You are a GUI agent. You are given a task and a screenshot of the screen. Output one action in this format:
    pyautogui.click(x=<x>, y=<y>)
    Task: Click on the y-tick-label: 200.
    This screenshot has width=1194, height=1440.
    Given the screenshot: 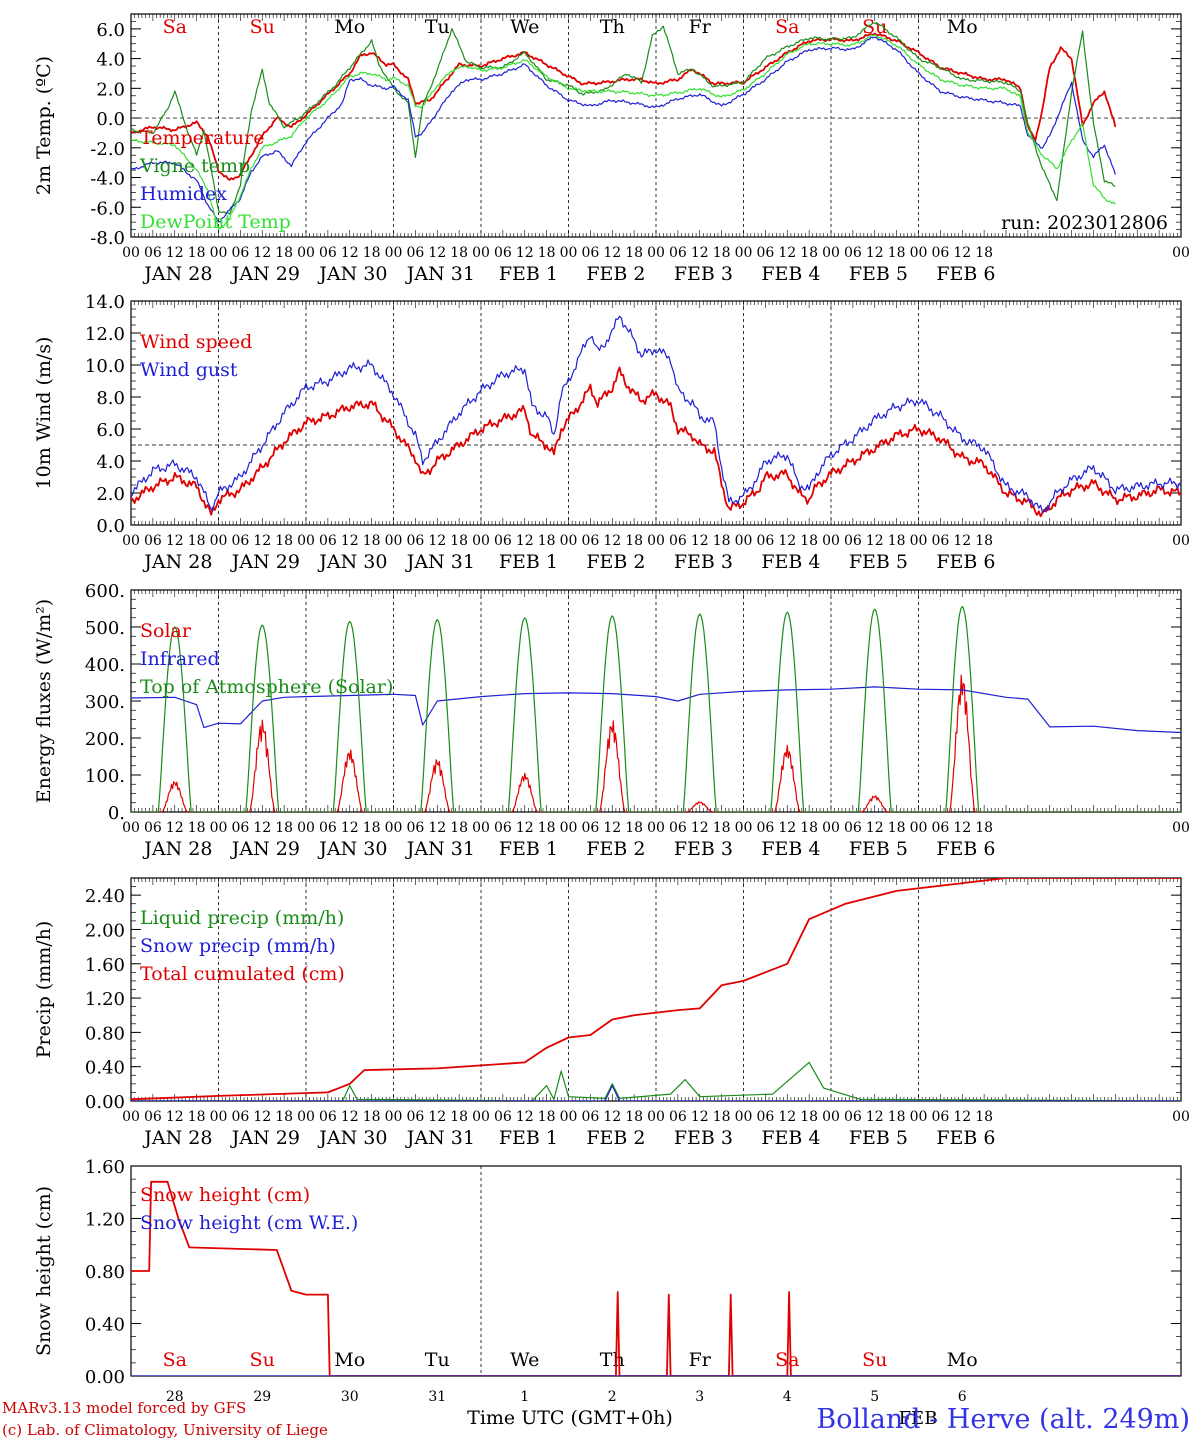 What is the action you would take?
    pyautogui.click(x=105, y=739)
    